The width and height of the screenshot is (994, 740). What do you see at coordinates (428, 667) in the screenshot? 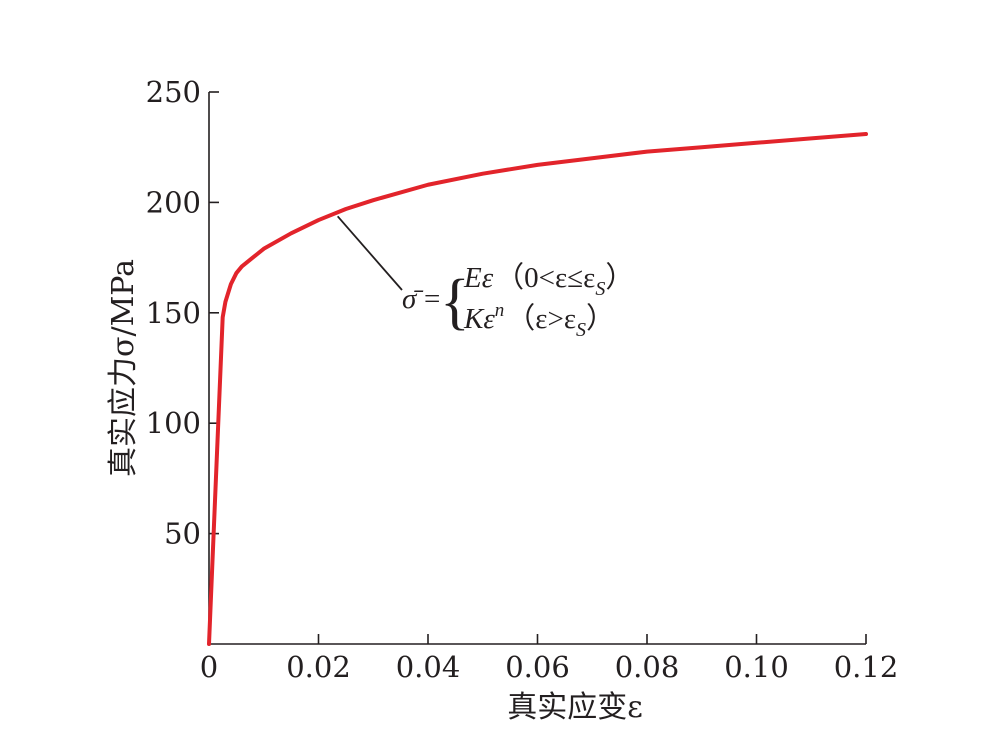
I see `x-tick-label: 0.04` at bounding box center [428, 667].